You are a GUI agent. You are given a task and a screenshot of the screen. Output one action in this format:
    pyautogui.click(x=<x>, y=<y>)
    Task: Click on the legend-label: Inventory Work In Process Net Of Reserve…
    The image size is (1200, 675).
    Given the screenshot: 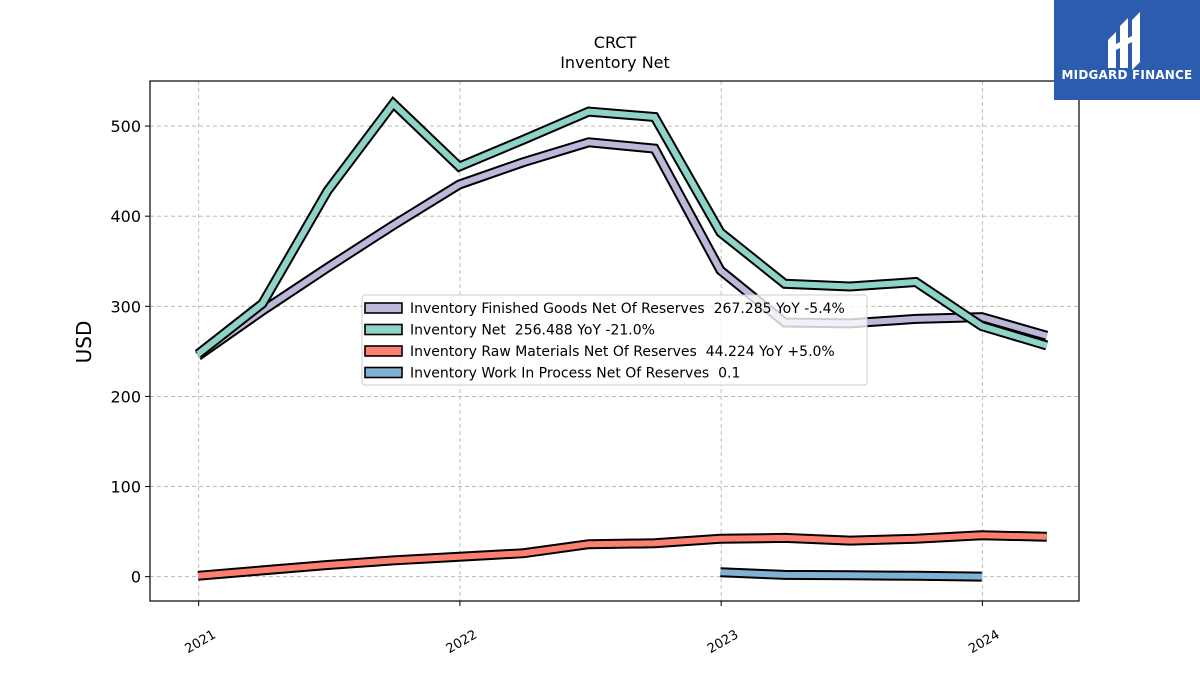 What is the action you would take?
    pyautogui.click(x=575, y=374)
    